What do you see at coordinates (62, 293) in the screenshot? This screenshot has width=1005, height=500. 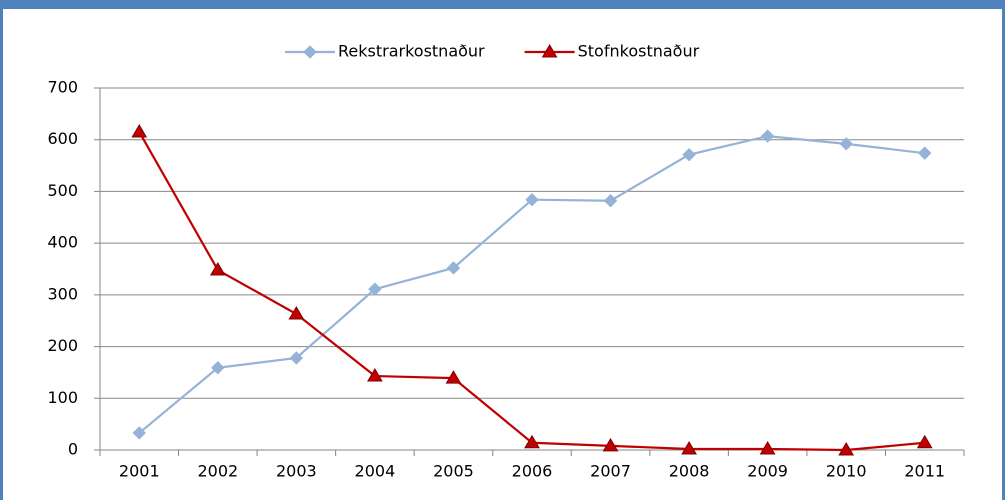 I see `y-tick-label: 300` at bounding box center [62, 293].